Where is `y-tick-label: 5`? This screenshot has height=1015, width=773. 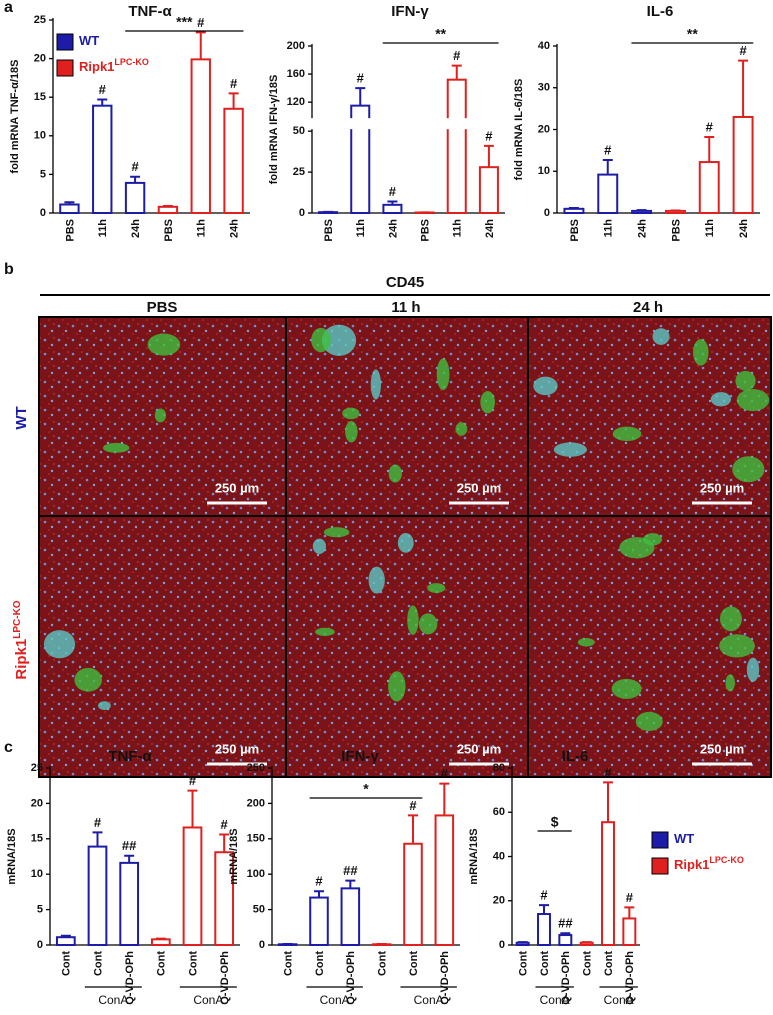 y-tick-label: 5 is located at coordinates (40, 910).